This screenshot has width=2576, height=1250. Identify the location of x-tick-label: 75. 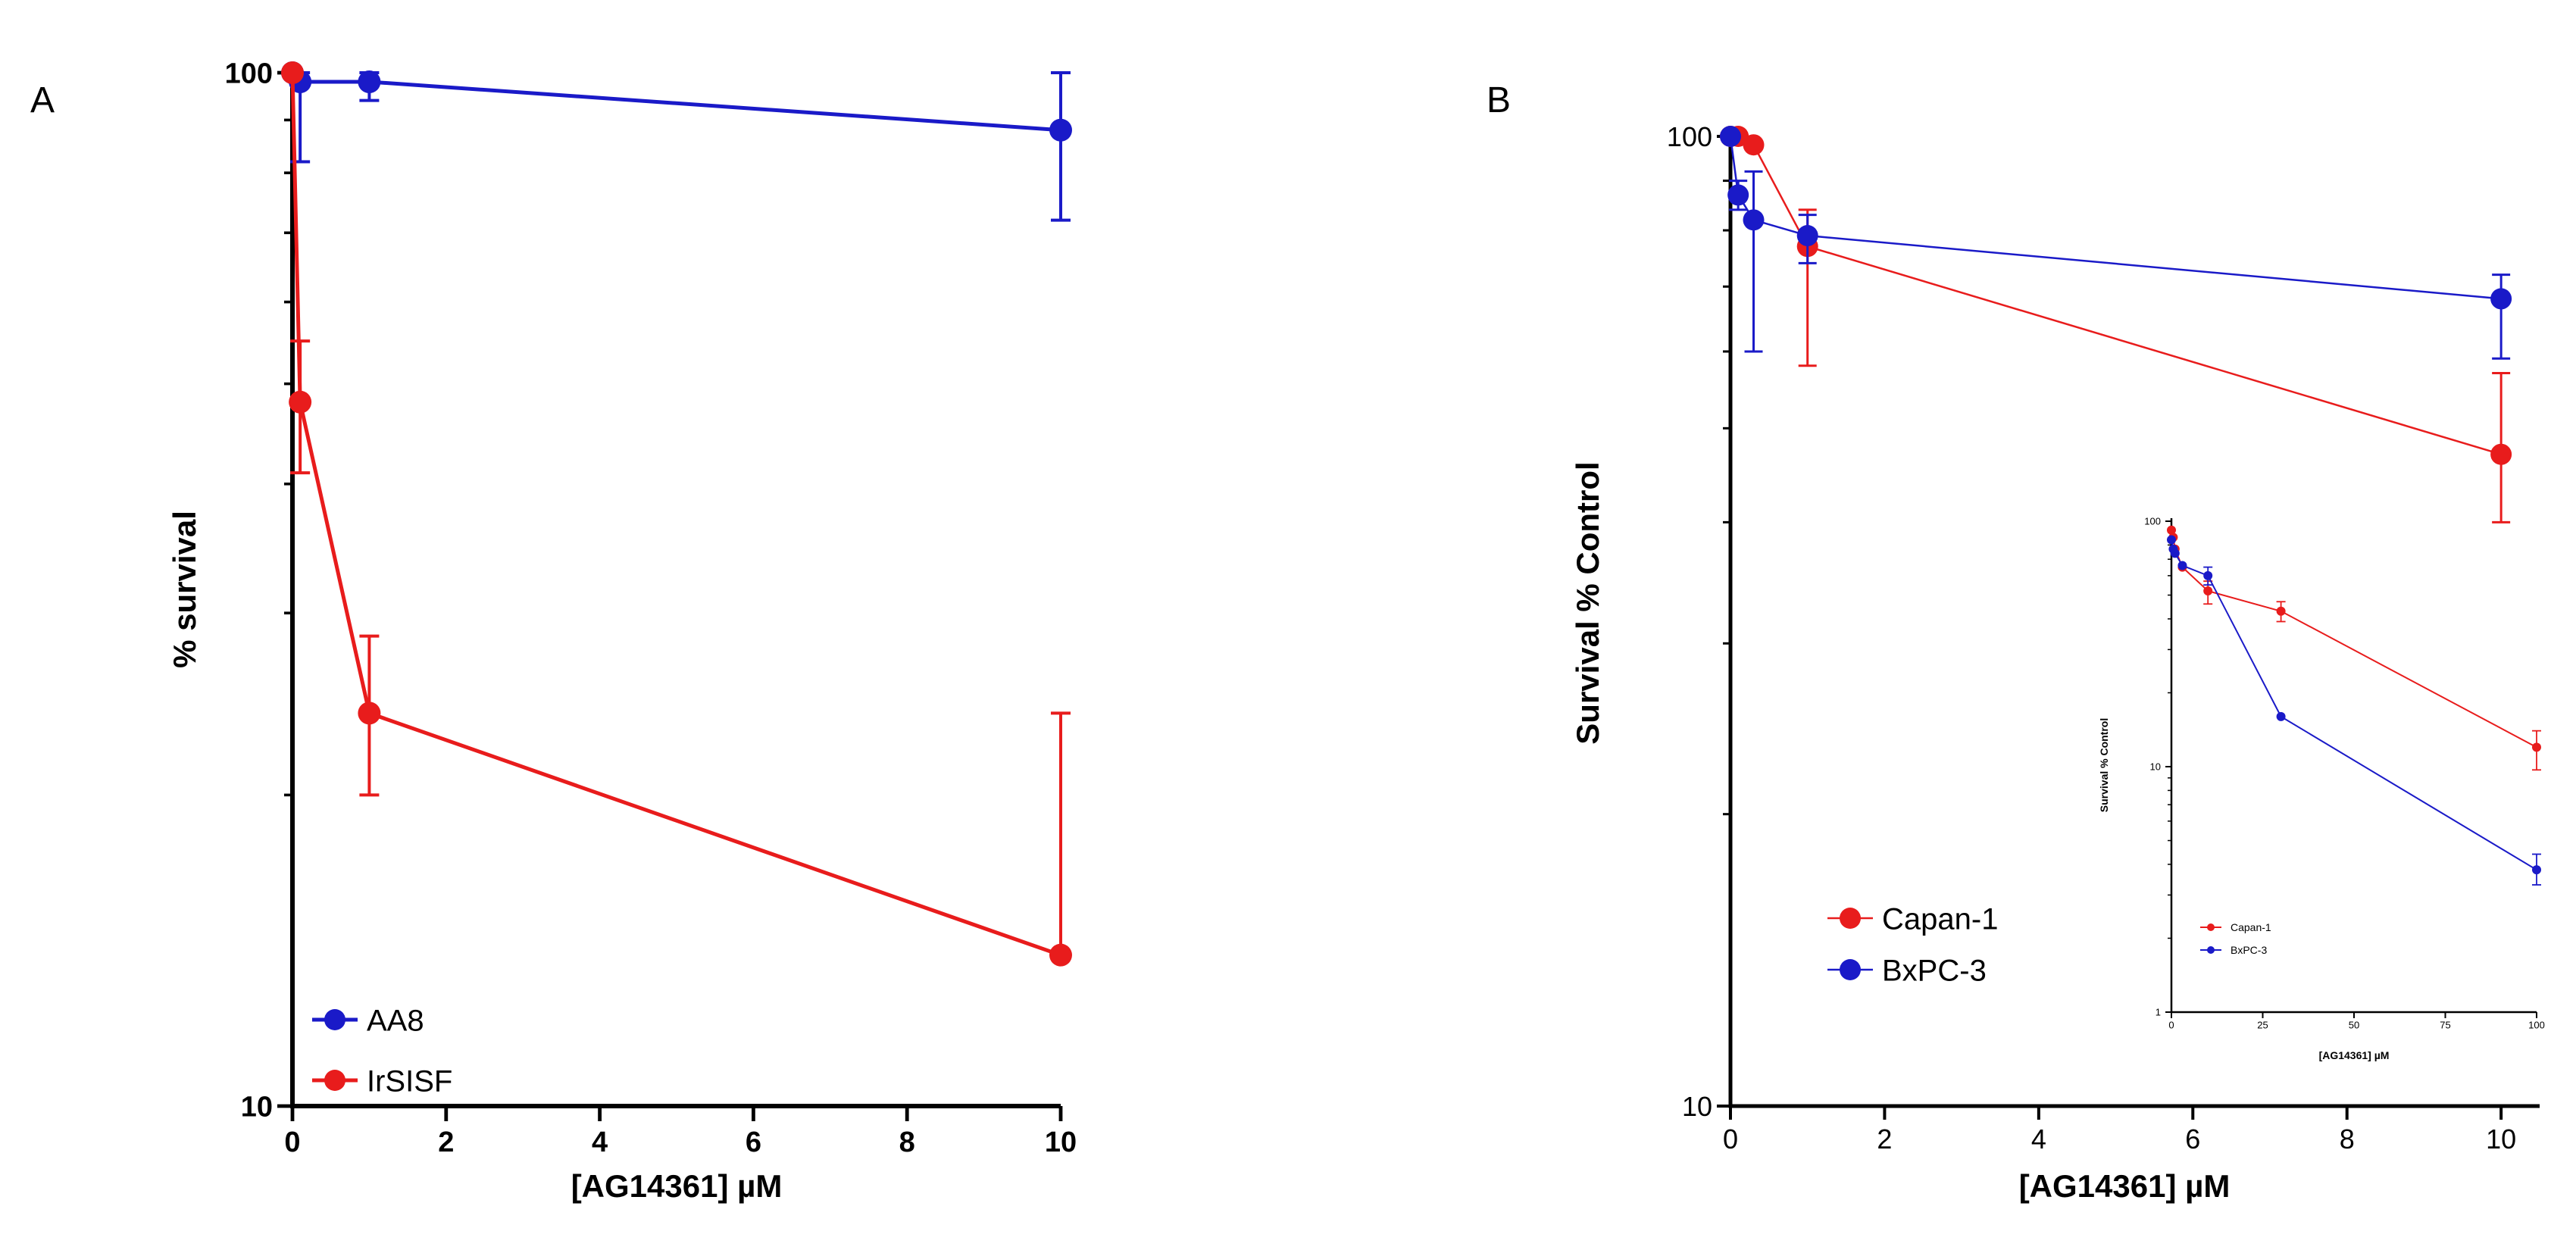
(2445, 1025).